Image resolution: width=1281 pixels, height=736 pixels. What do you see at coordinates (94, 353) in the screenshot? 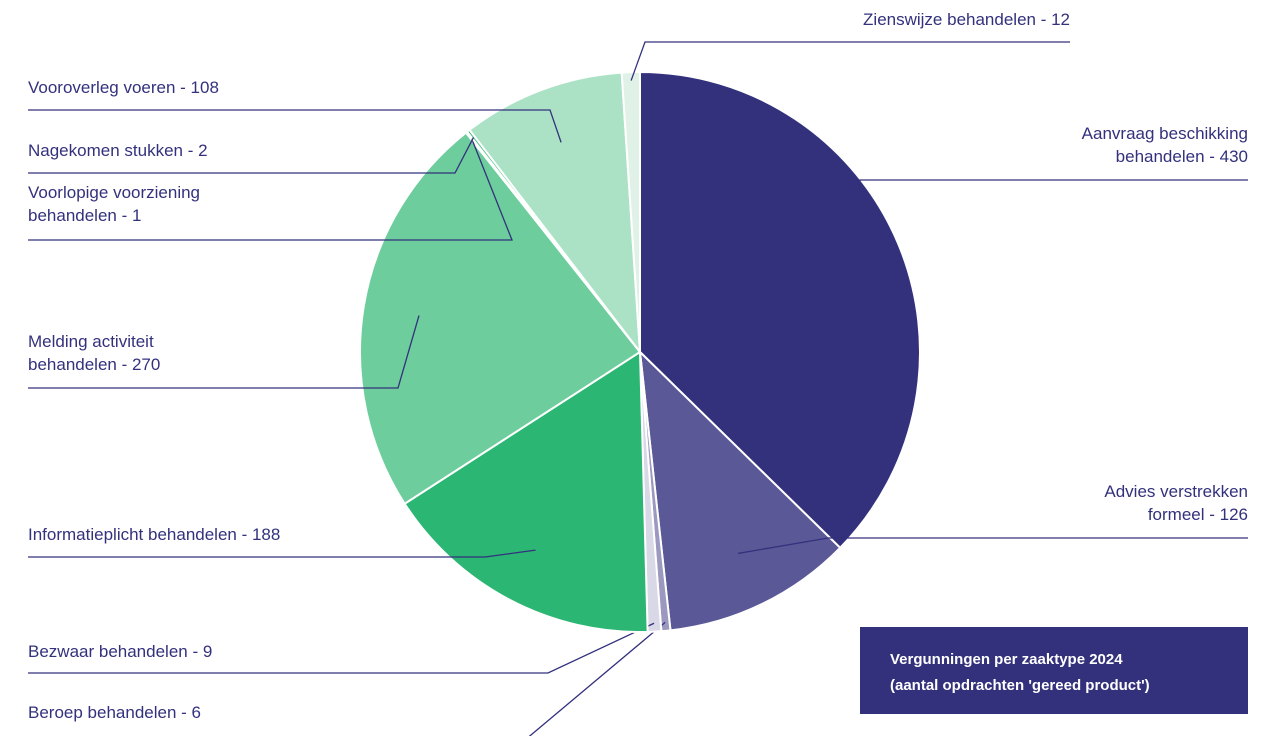
I see `slice-label: Melding activiteit behandelen - 270` at bounding box center [94, 353].